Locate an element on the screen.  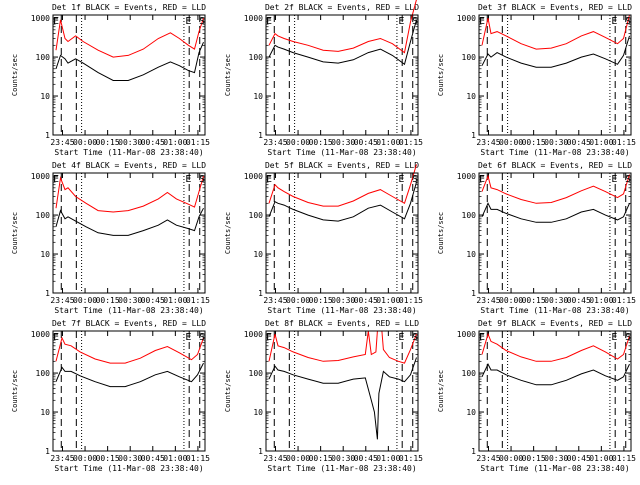
chart-title: Det 8f BLACK = Events, RED = LLD is located at coordinates (342, 323).